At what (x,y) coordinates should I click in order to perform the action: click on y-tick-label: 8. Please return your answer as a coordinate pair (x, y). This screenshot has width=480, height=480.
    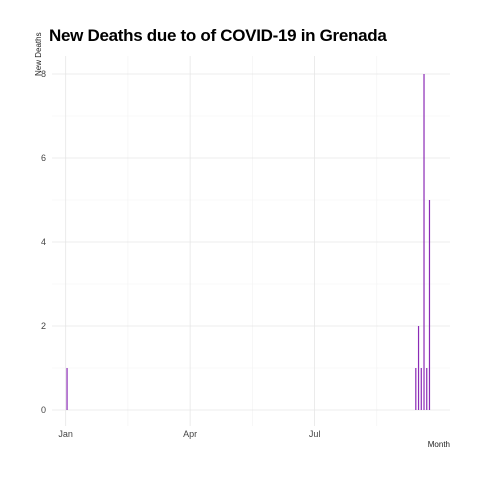
    Looking at the image, I should click on (43, 74).